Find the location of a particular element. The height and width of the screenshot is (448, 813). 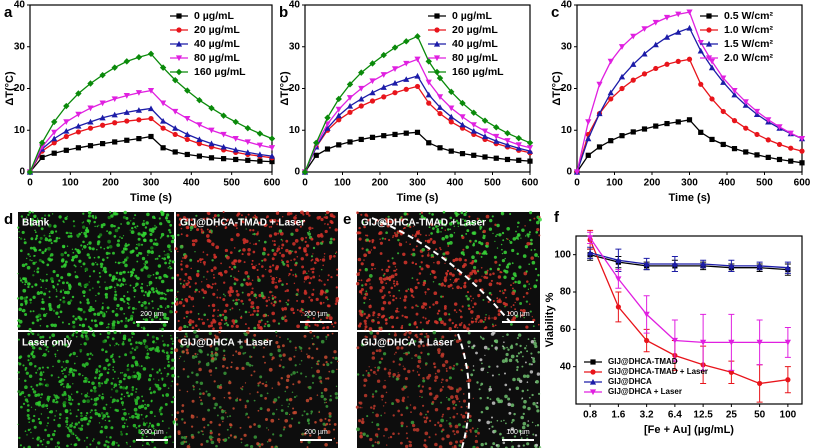

x-axis-title: [Fe + Au] (µg/mL) is located at coordinates (689, 430).